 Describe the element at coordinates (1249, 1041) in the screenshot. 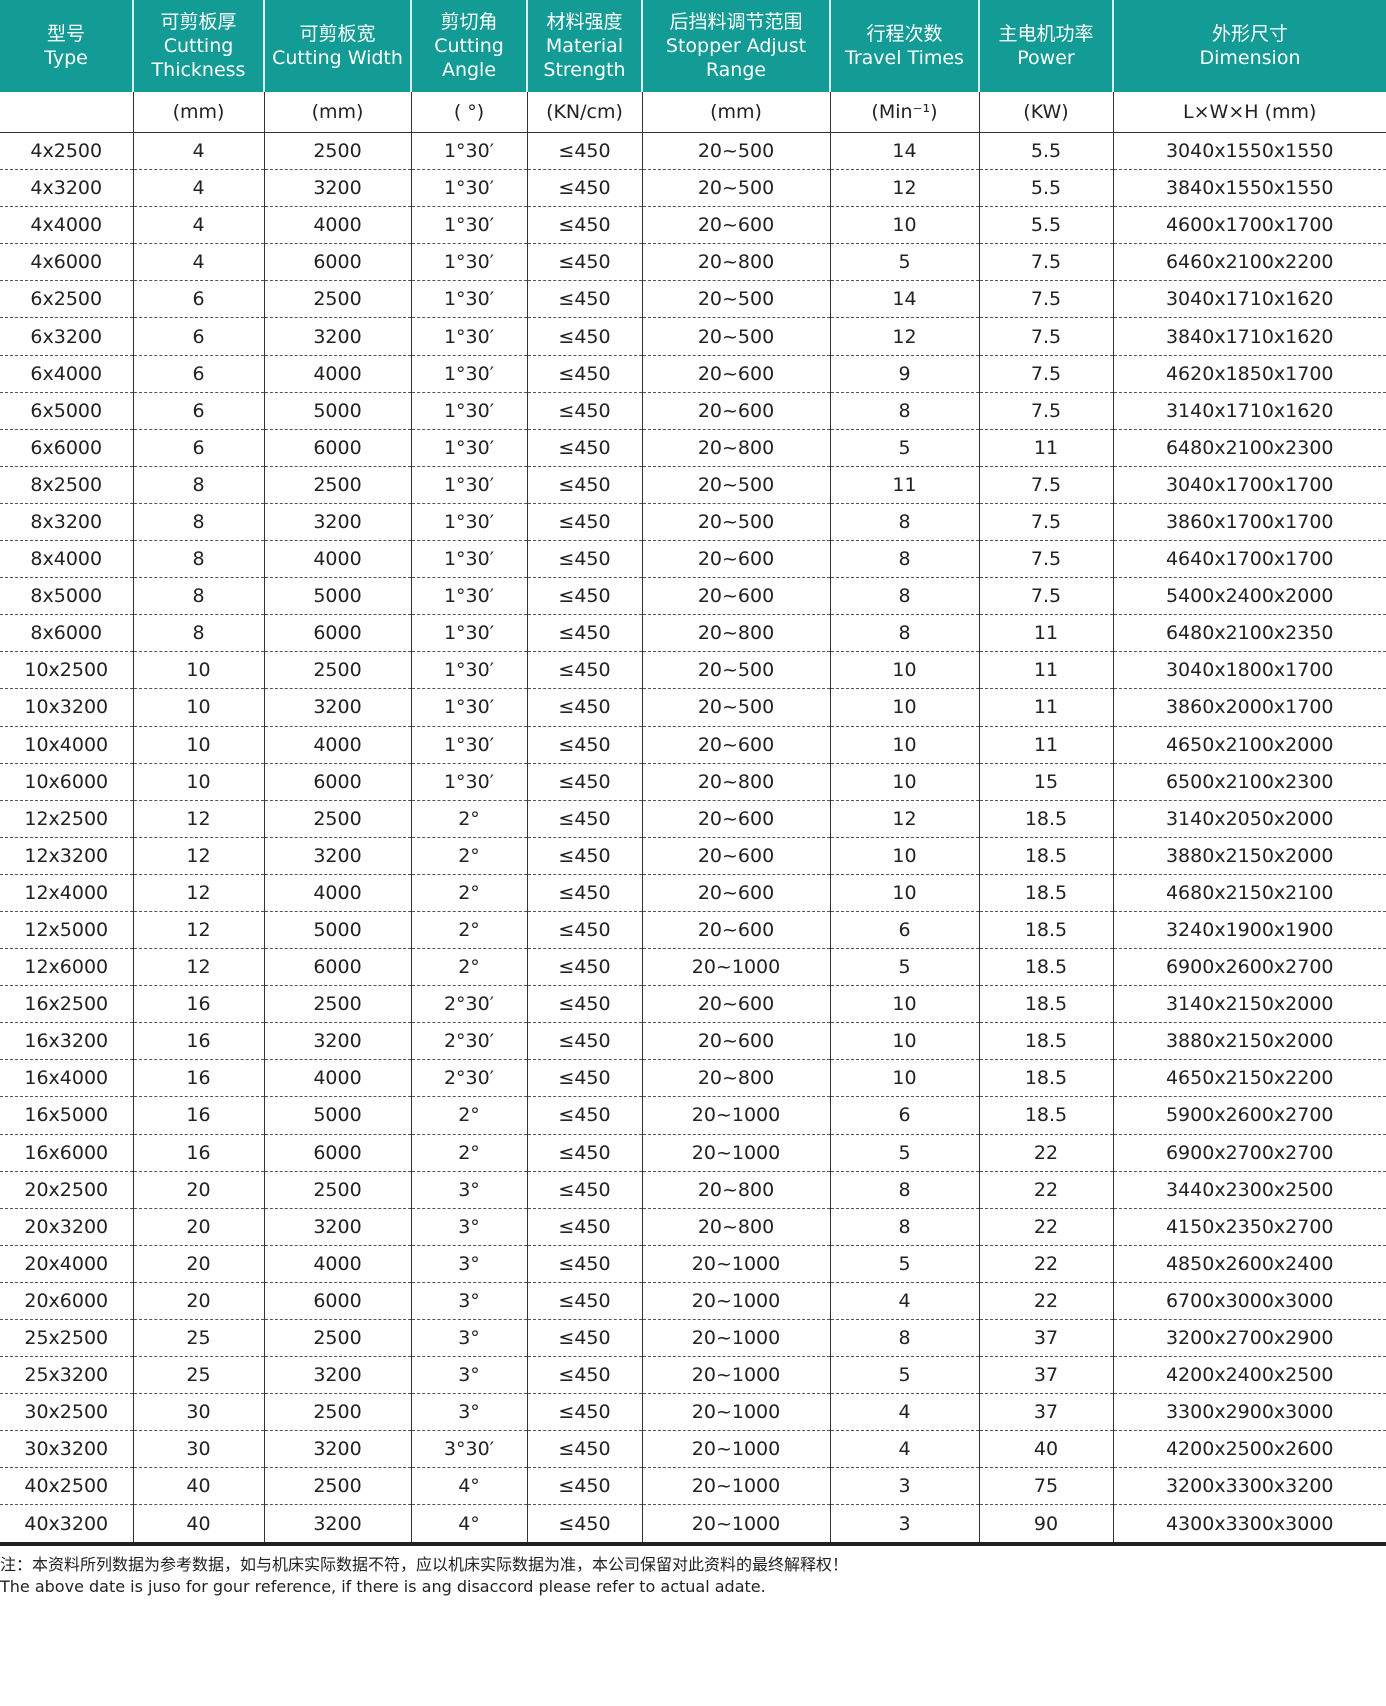

I see `table-cell: 3880x2150x2000` at that location.